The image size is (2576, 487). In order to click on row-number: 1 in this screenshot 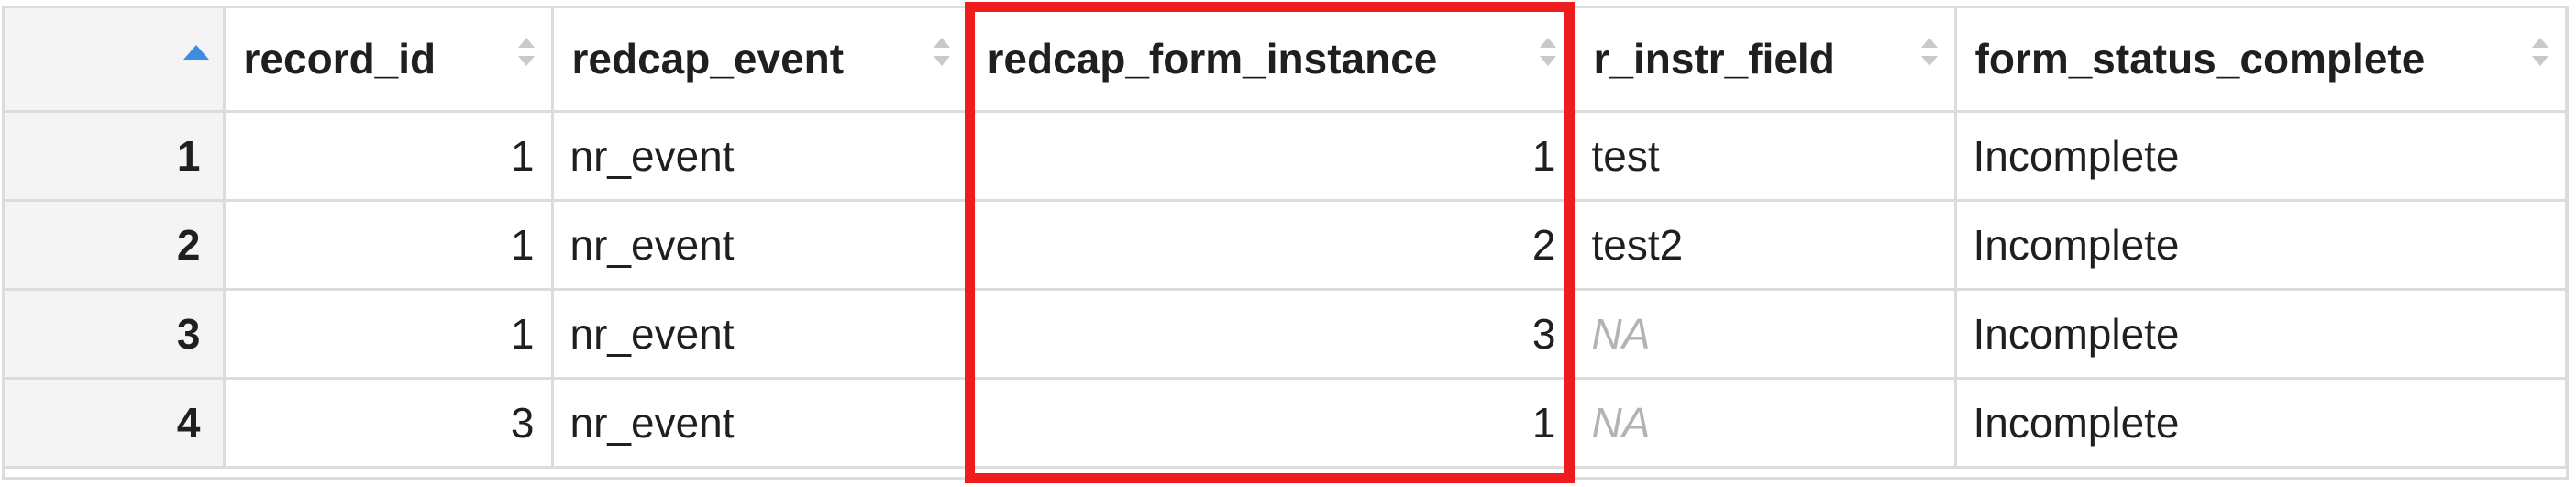, I will do `click(115, 156)`.